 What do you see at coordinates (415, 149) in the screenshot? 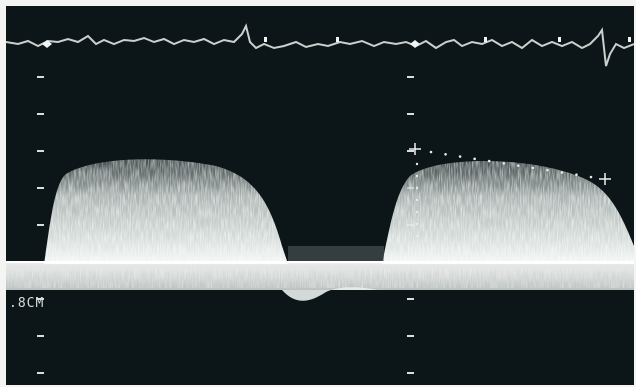
I see `caliper-start-icon` at bounding box center [415, 149].